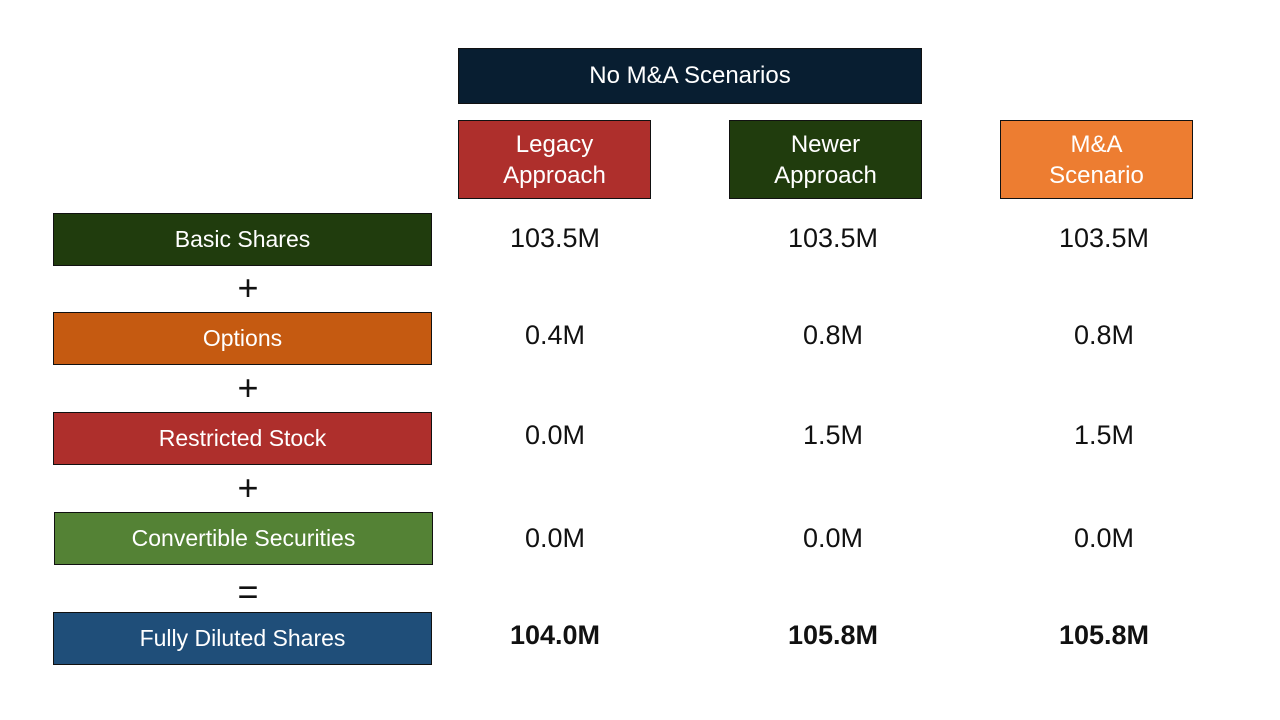 This screenshot has height=720, width=1280. I want to click on value-cell: 104.0M, so click(555, 635).